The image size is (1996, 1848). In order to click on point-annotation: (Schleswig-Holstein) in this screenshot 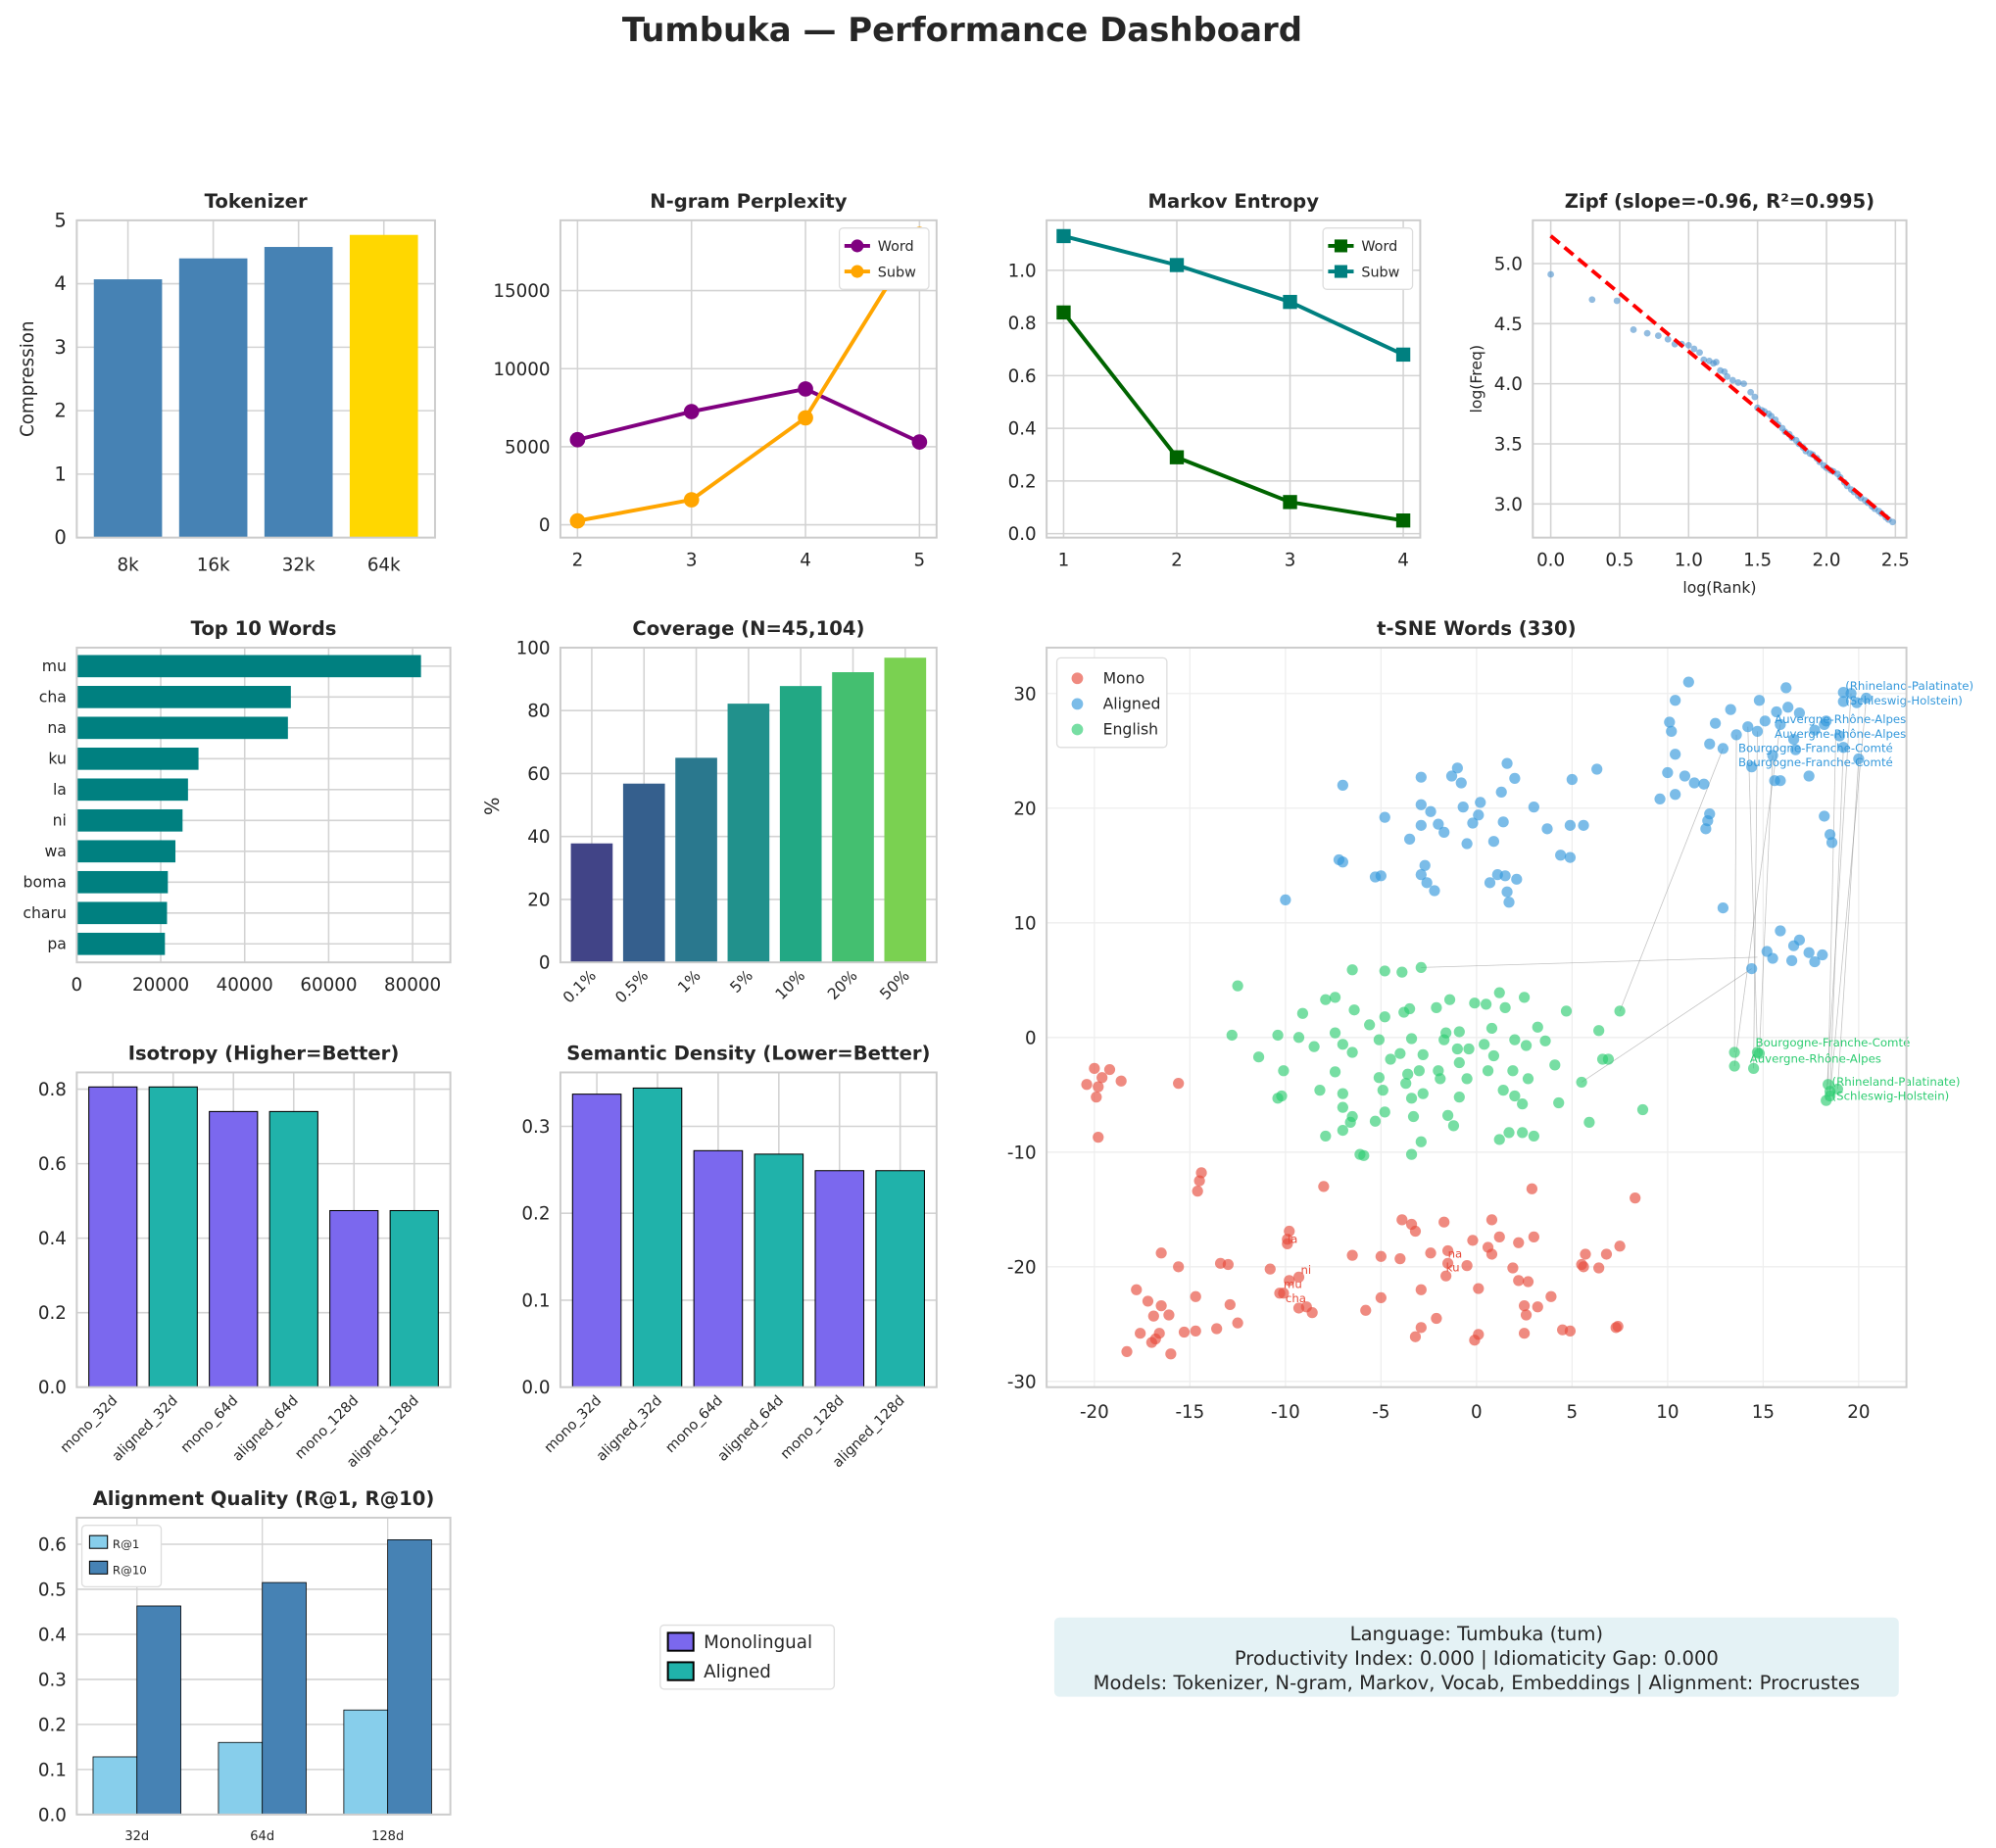, I will do `click(1904, 701)`.